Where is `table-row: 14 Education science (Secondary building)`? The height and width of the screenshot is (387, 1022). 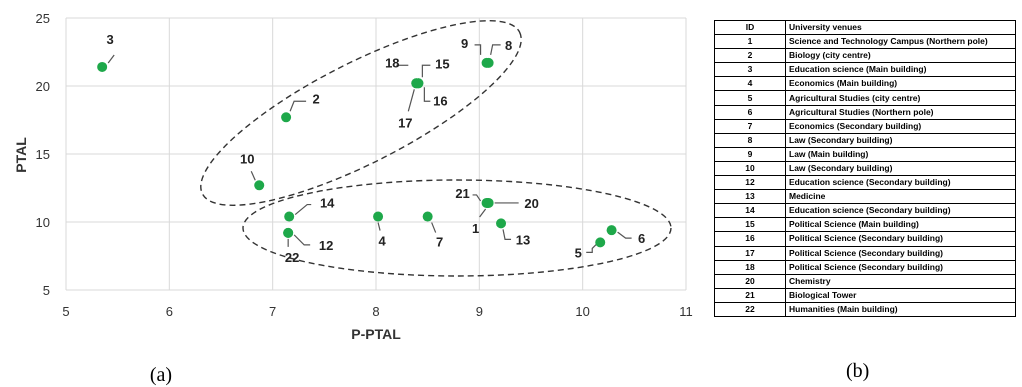 table-row: 14 Education science (Secondary building) is located at coordinates (865, 211).